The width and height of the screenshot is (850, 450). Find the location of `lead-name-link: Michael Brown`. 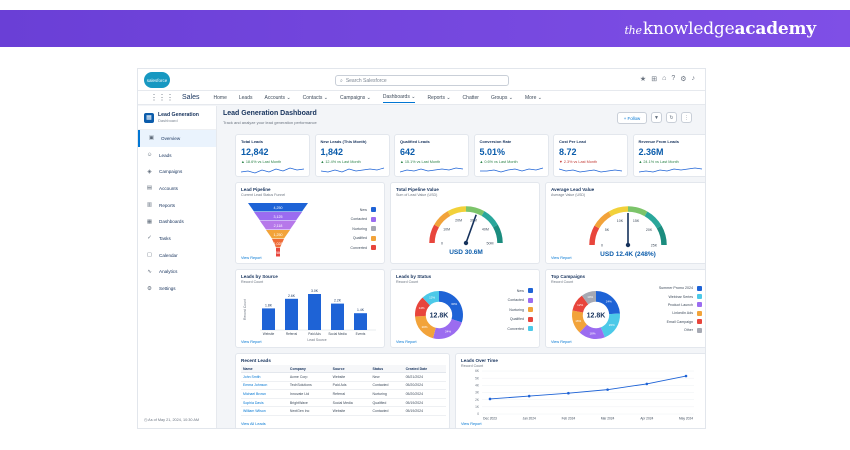

lead-name-link: Michael Brown is located at coordinates (264, 394).